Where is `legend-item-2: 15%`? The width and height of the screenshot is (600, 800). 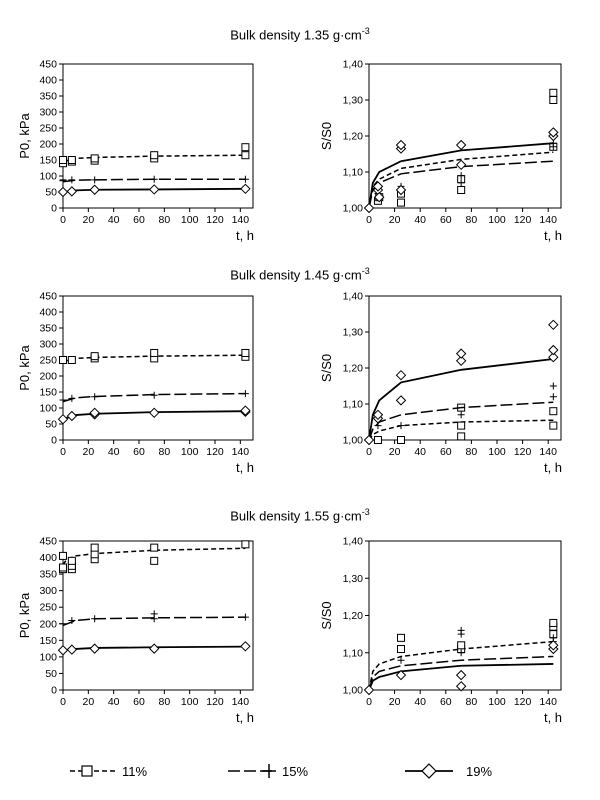 legend-item-2: 15% is located at coordinates (268, 771).